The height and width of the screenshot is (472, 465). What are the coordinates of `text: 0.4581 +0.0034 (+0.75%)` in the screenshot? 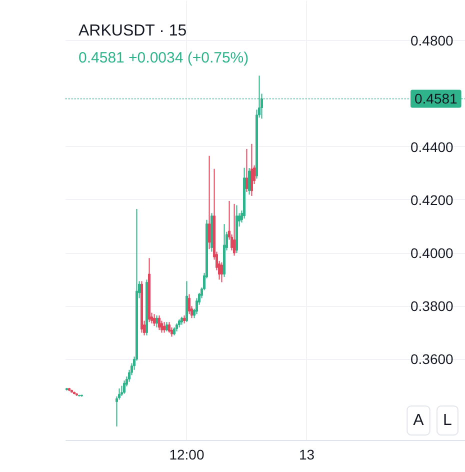 It's located at (163, 58).